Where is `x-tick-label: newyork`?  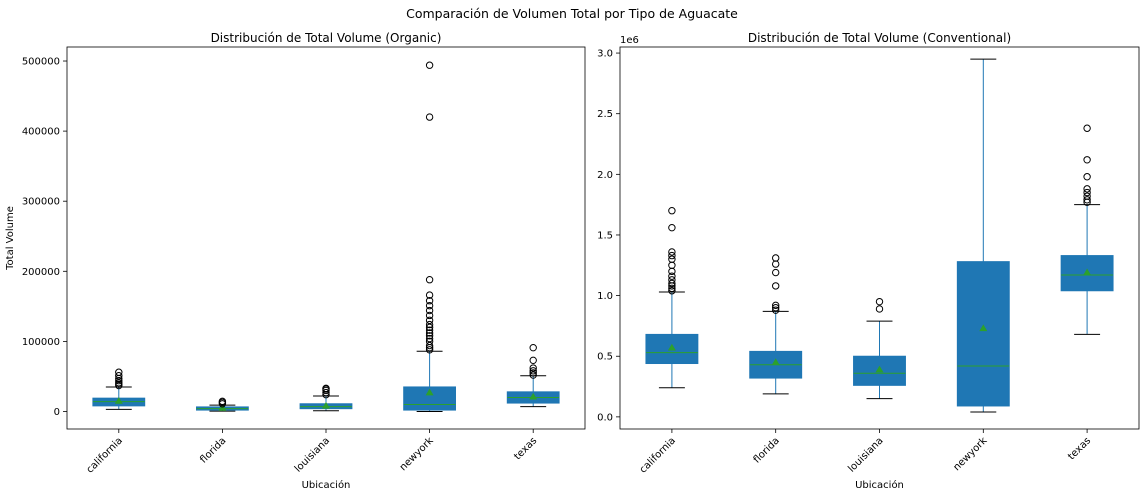 x-tick-label: newyork is located at coordinates (971, 454).